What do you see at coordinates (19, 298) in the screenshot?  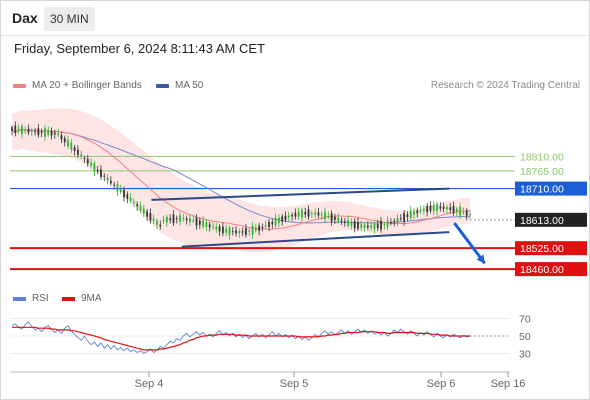 I see `rsi-swatch` at bounding box center [19, 298].